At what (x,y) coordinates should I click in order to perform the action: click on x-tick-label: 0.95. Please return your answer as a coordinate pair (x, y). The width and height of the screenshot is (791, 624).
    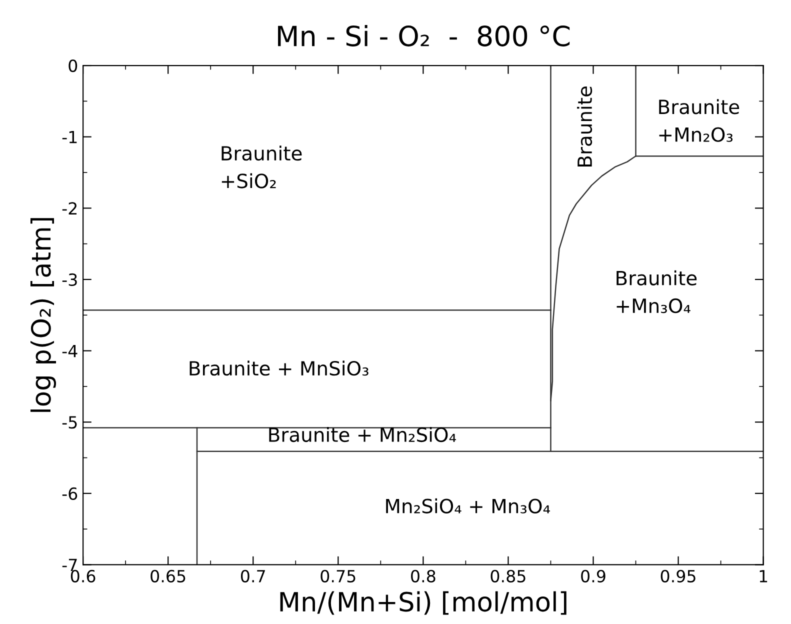
    Looking at the image, I should click on (678, 576).